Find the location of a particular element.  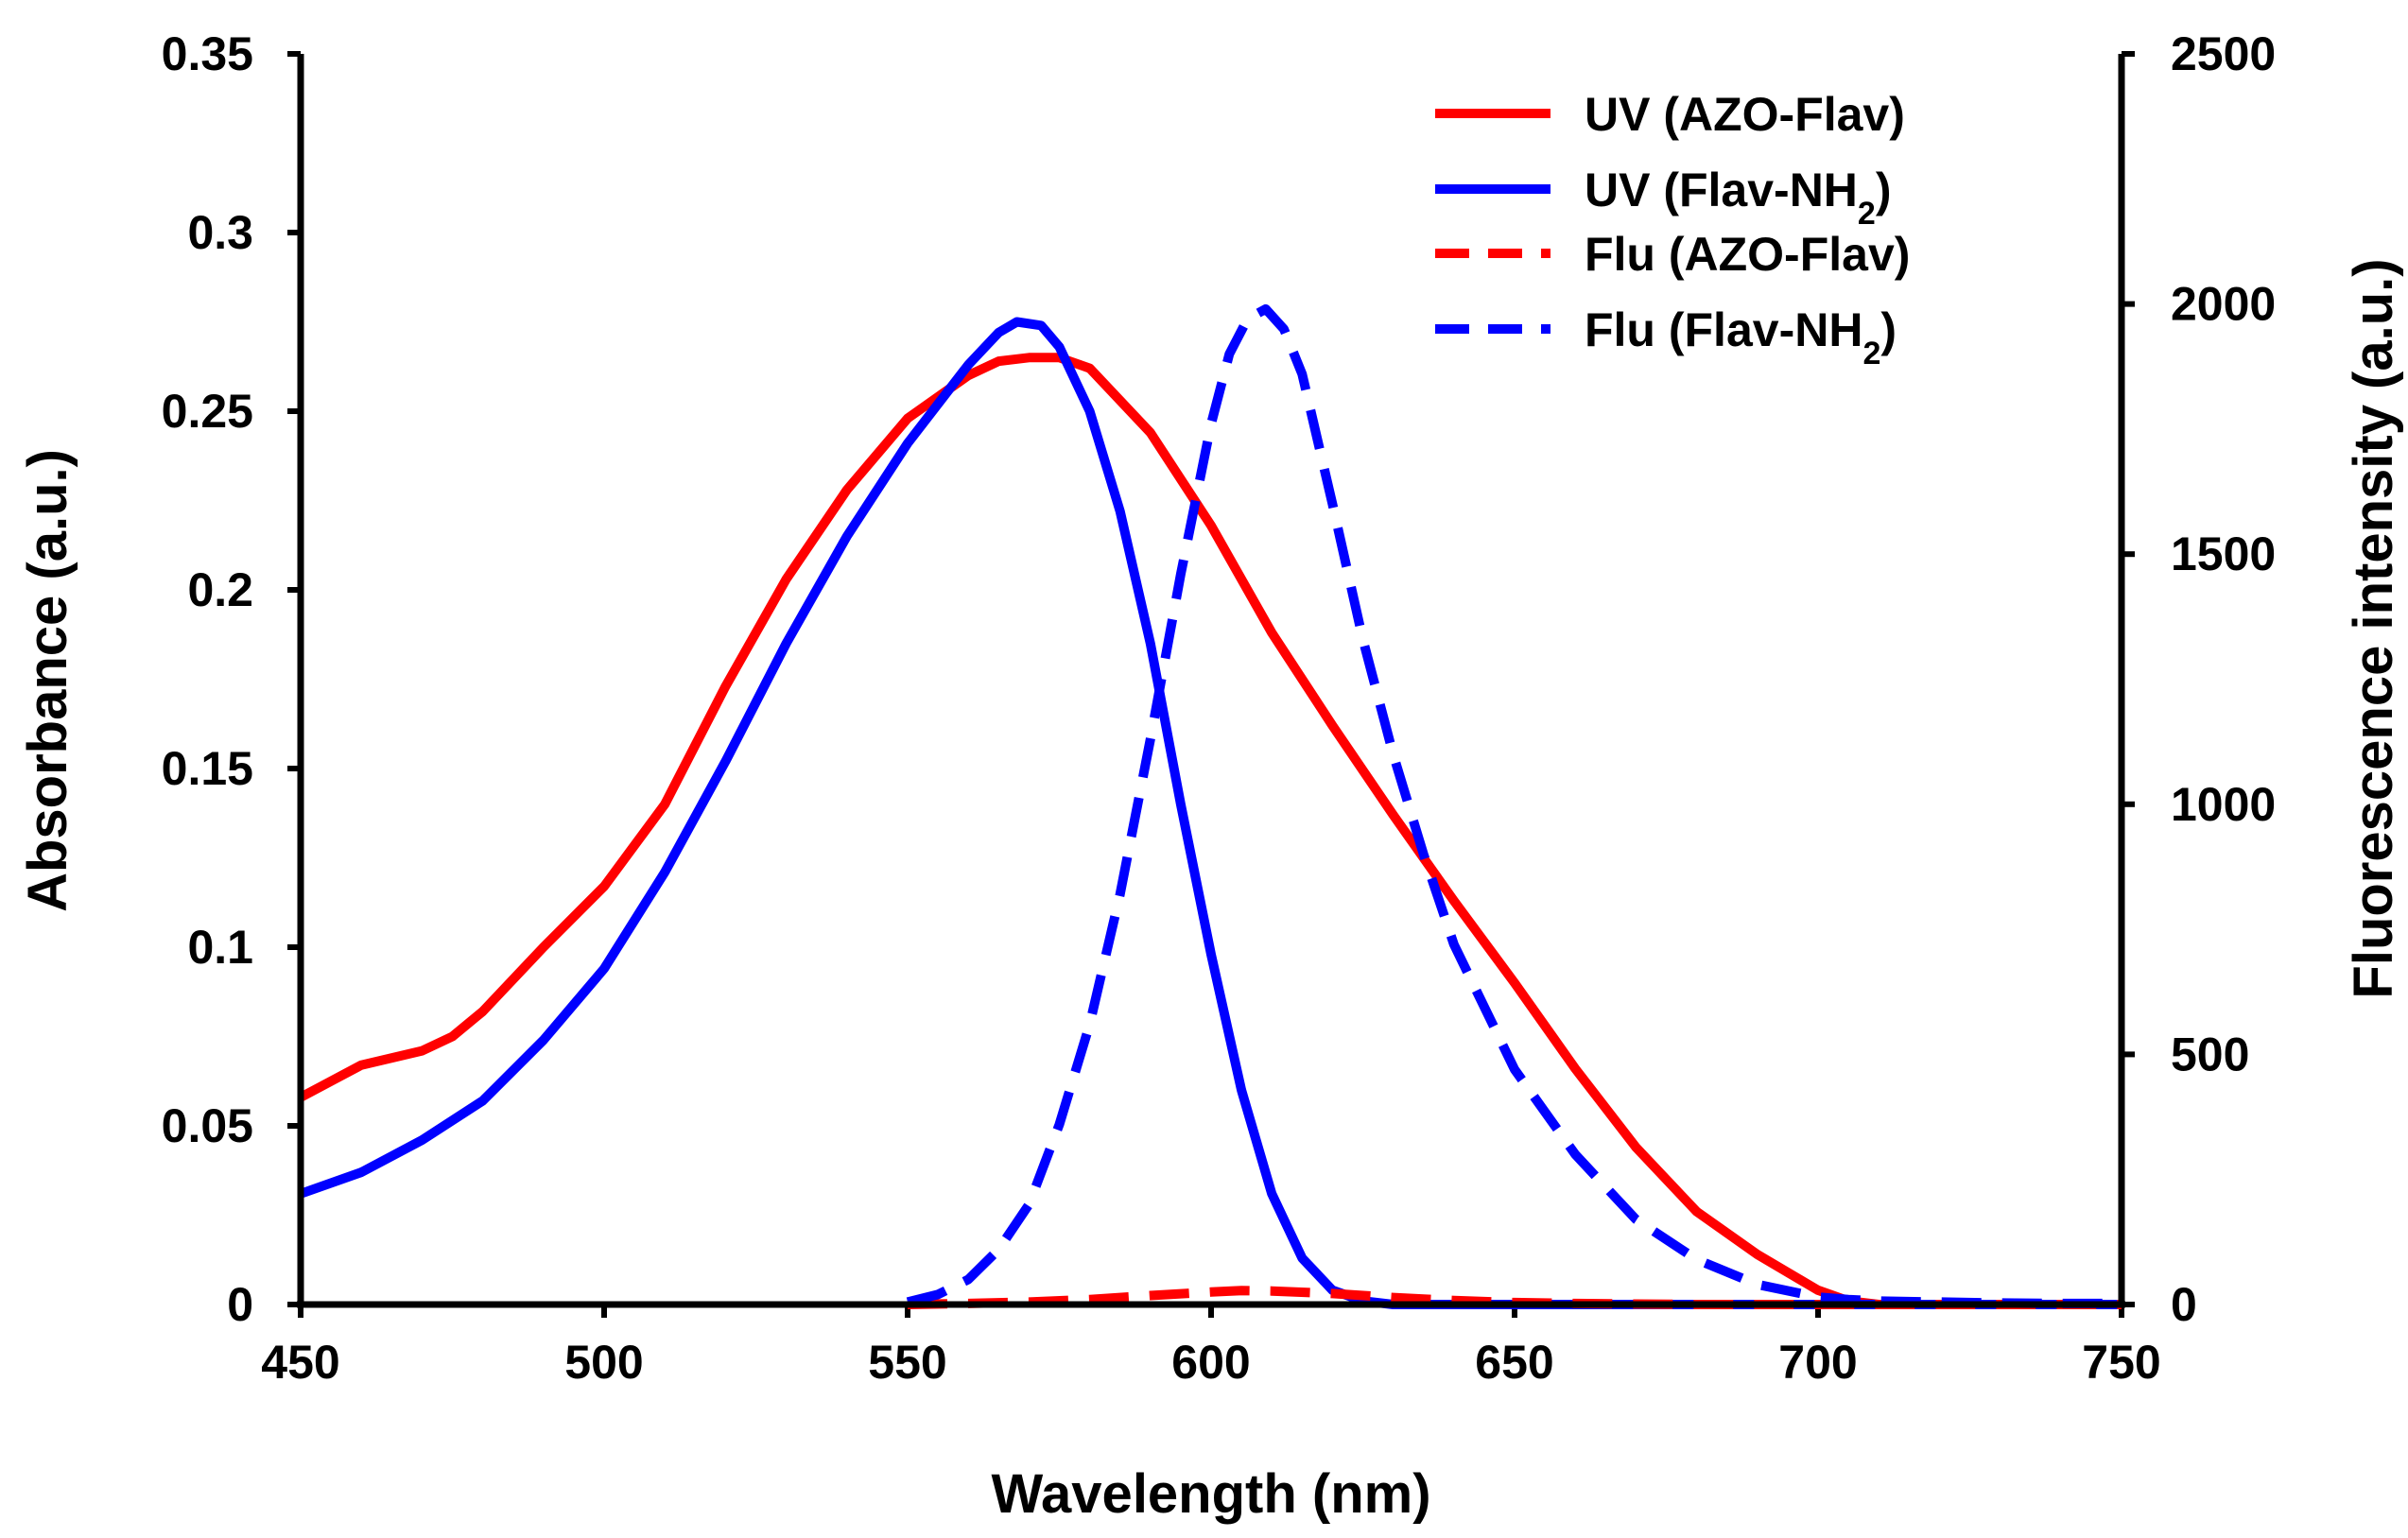

x-tick-label: 700 is located at coordinates (1817, 1362).